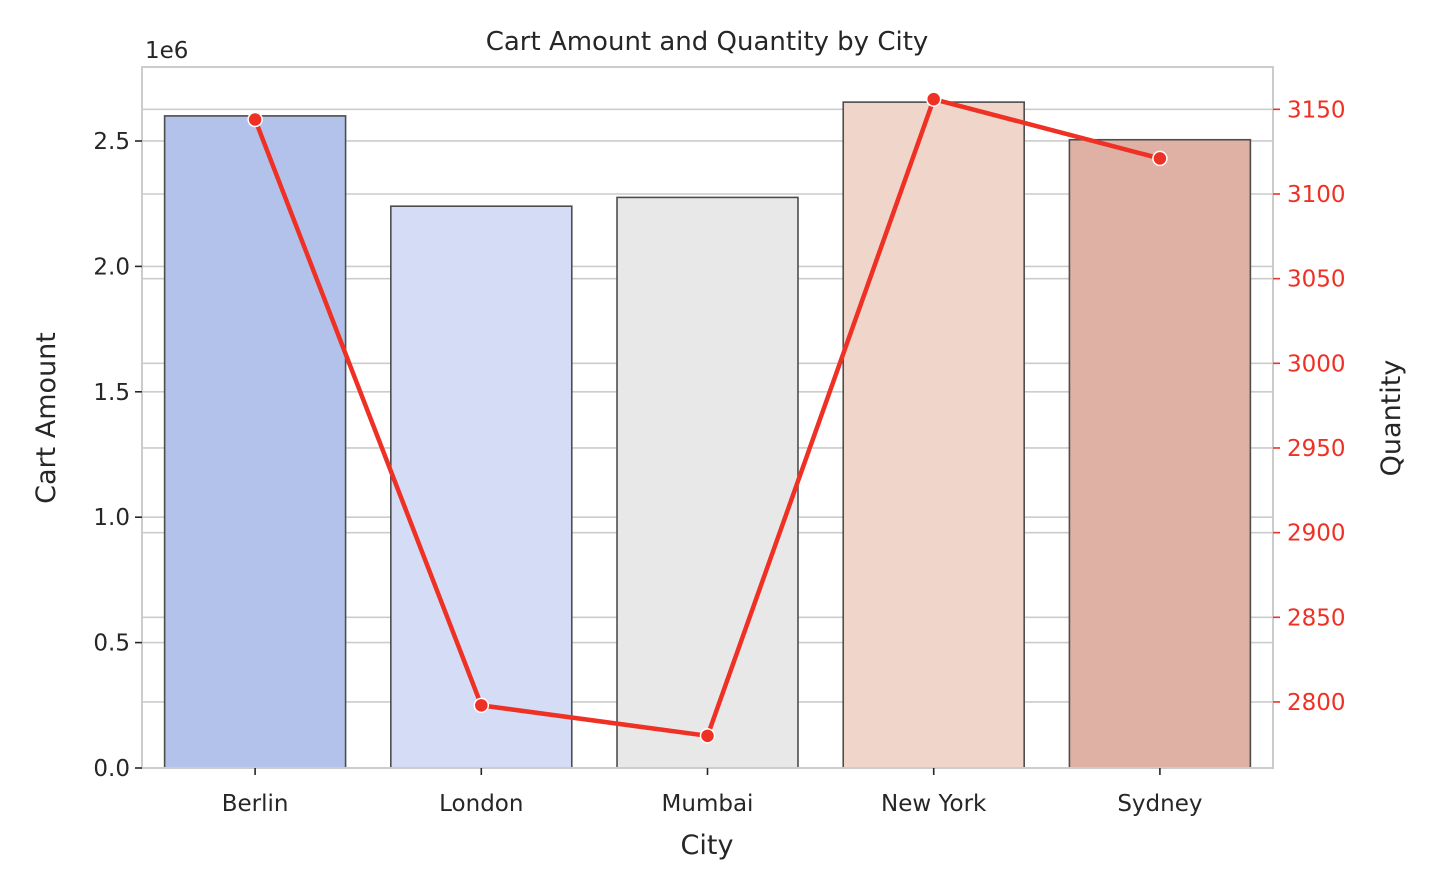 The width and height of the screenshot is (1446, 892). What do you see at coordinates (1316, 703) in the screenshot?
I see `right-tick-label-0: 2800` at bounding box center [1316, 703].